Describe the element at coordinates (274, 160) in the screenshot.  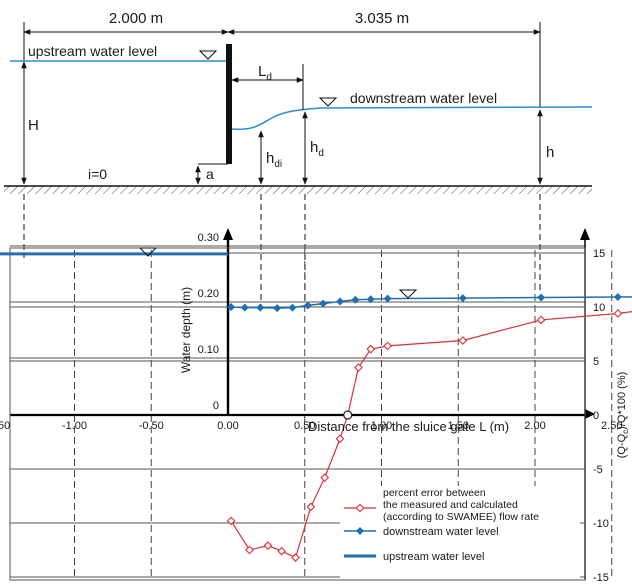
I see `hdi-label: hdi` at that location.